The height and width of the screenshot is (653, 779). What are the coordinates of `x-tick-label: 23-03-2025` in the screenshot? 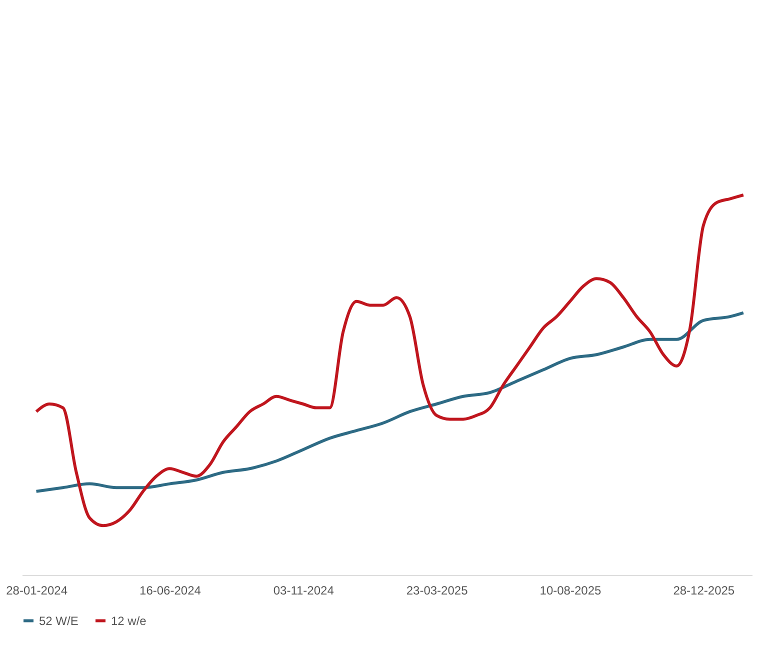 It's located at (437, 591).